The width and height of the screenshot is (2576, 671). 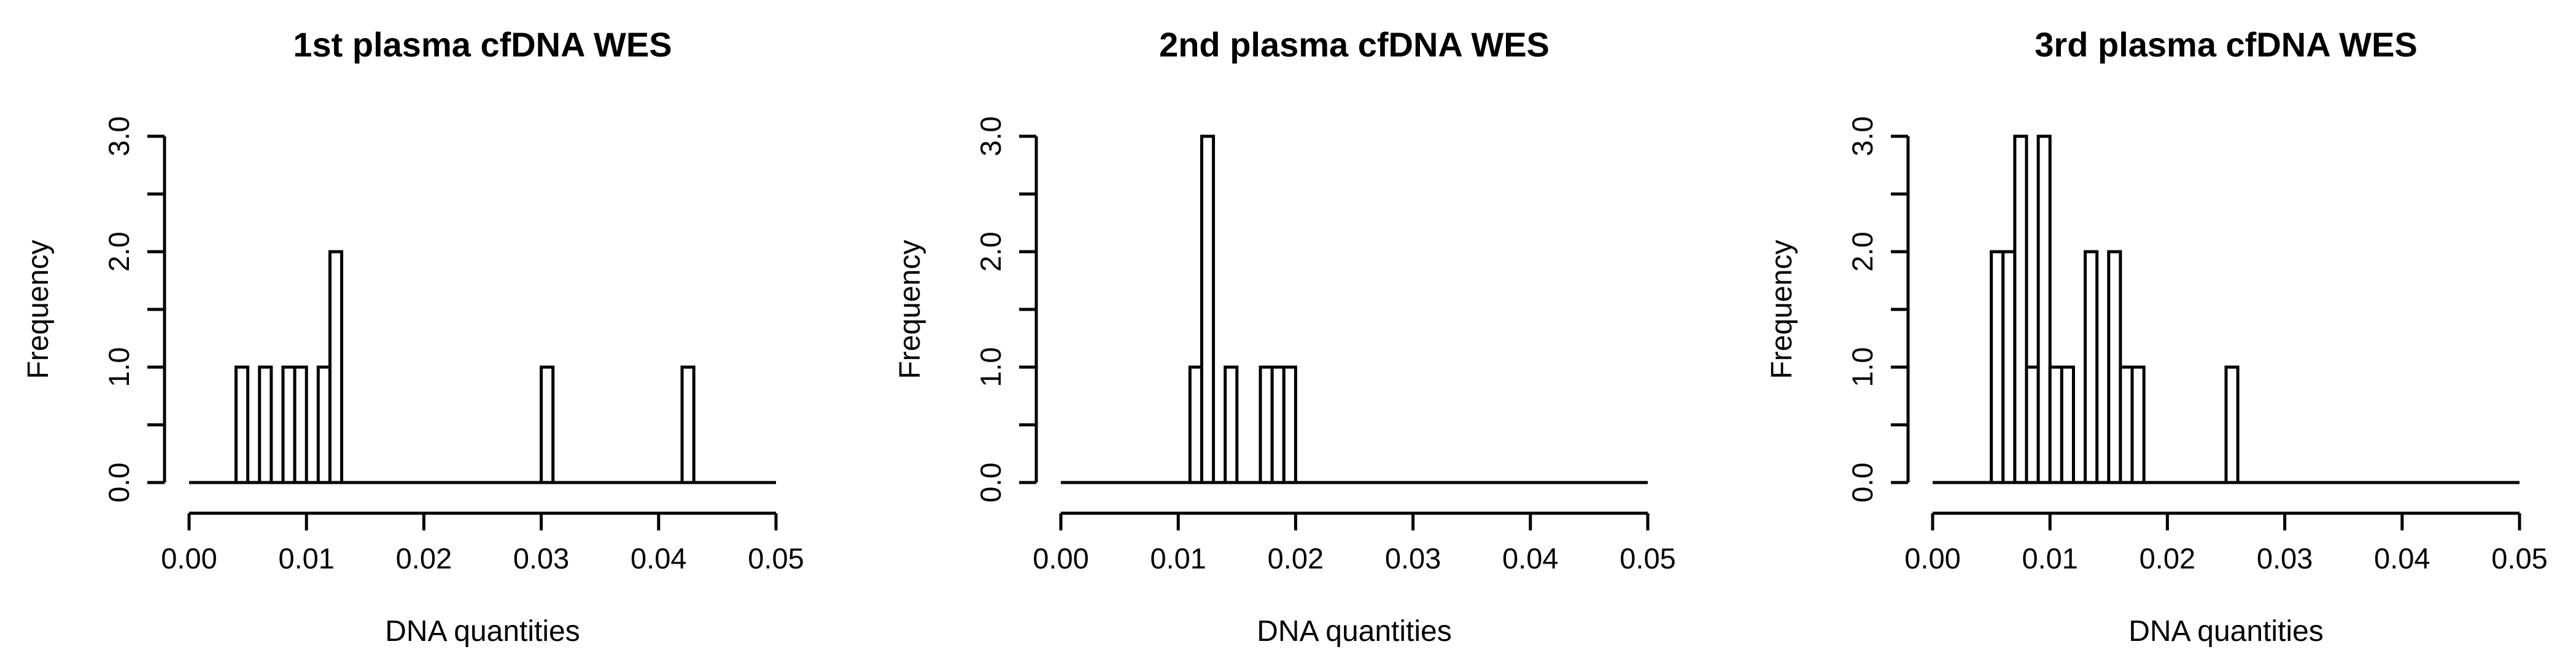 What do you see at coordinates (482, 44) in the screenshot?
I see `chart-title: 1st plasma cfDNA WES` at bounding box center [482, 44].